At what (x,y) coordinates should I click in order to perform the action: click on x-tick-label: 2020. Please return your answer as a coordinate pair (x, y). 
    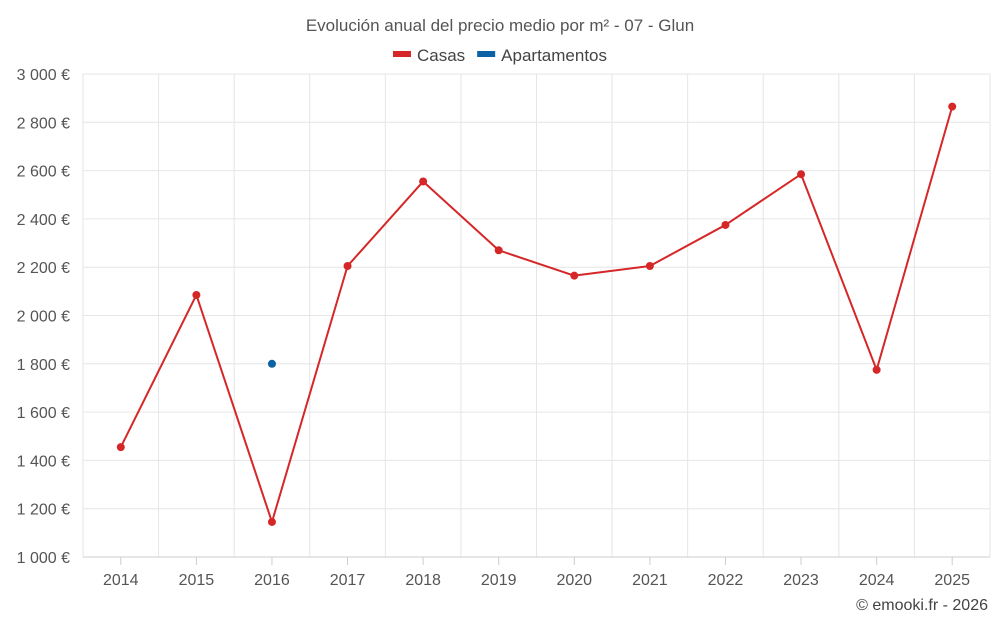
    Looking at the image, I should click on (574, 580).